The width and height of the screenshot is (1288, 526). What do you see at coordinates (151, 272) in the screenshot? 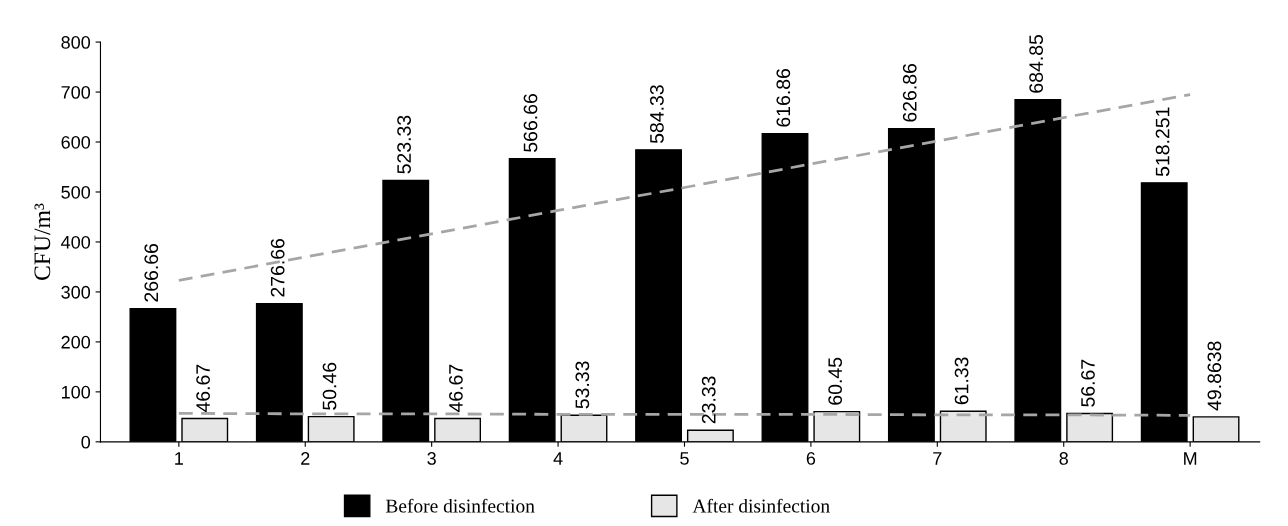
I see `data-label: 266.66` at bounding box center [151, 272].